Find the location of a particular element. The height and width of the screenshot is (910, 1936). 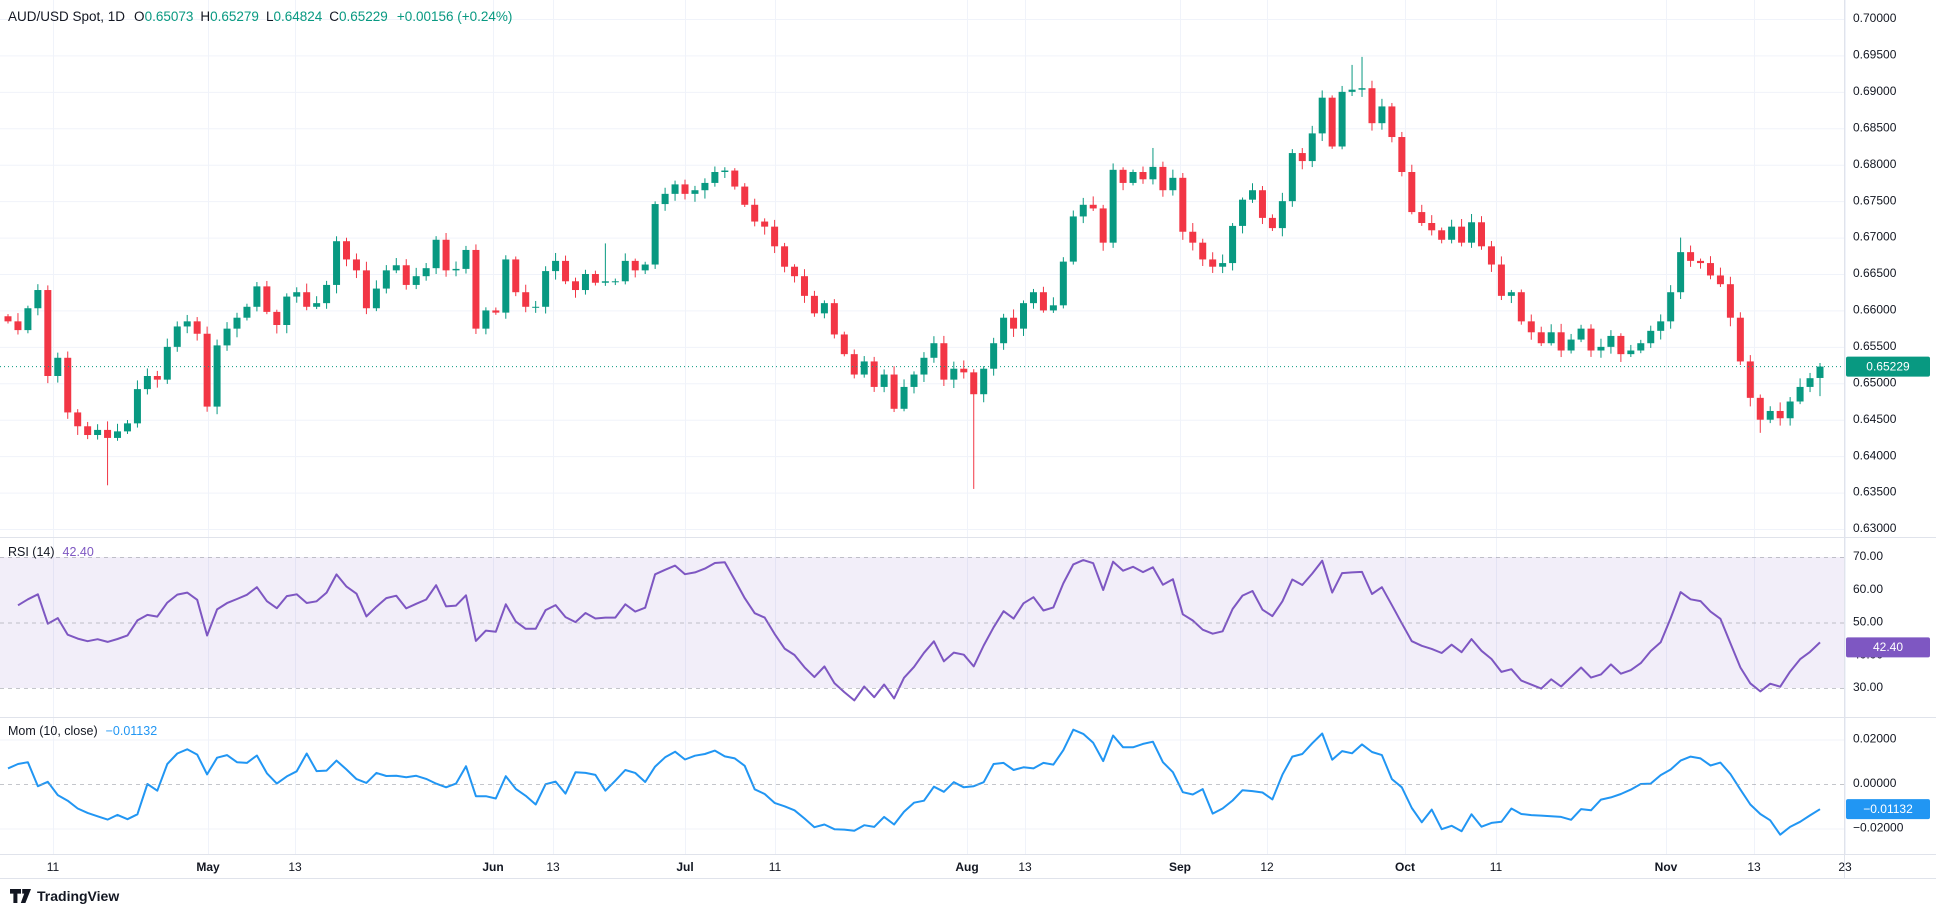

svg-text: 23 is located at coordinates (1845, 867).